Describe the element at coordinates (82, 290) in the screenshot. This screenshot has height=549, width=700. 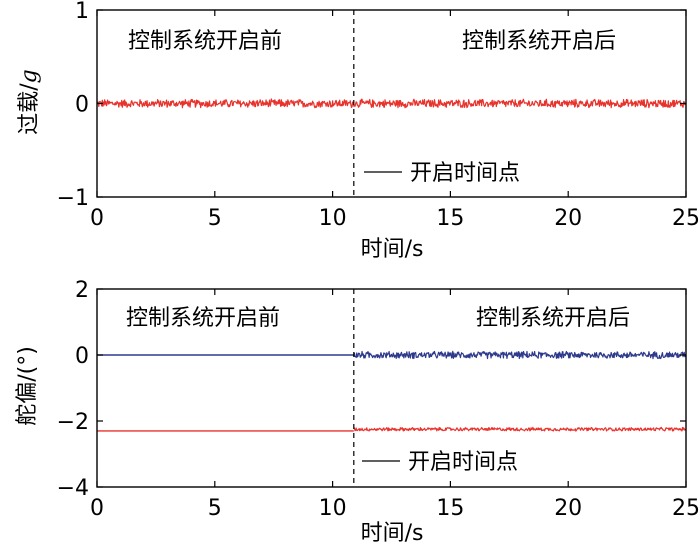
I see `y-tick-label: 2` at that location.